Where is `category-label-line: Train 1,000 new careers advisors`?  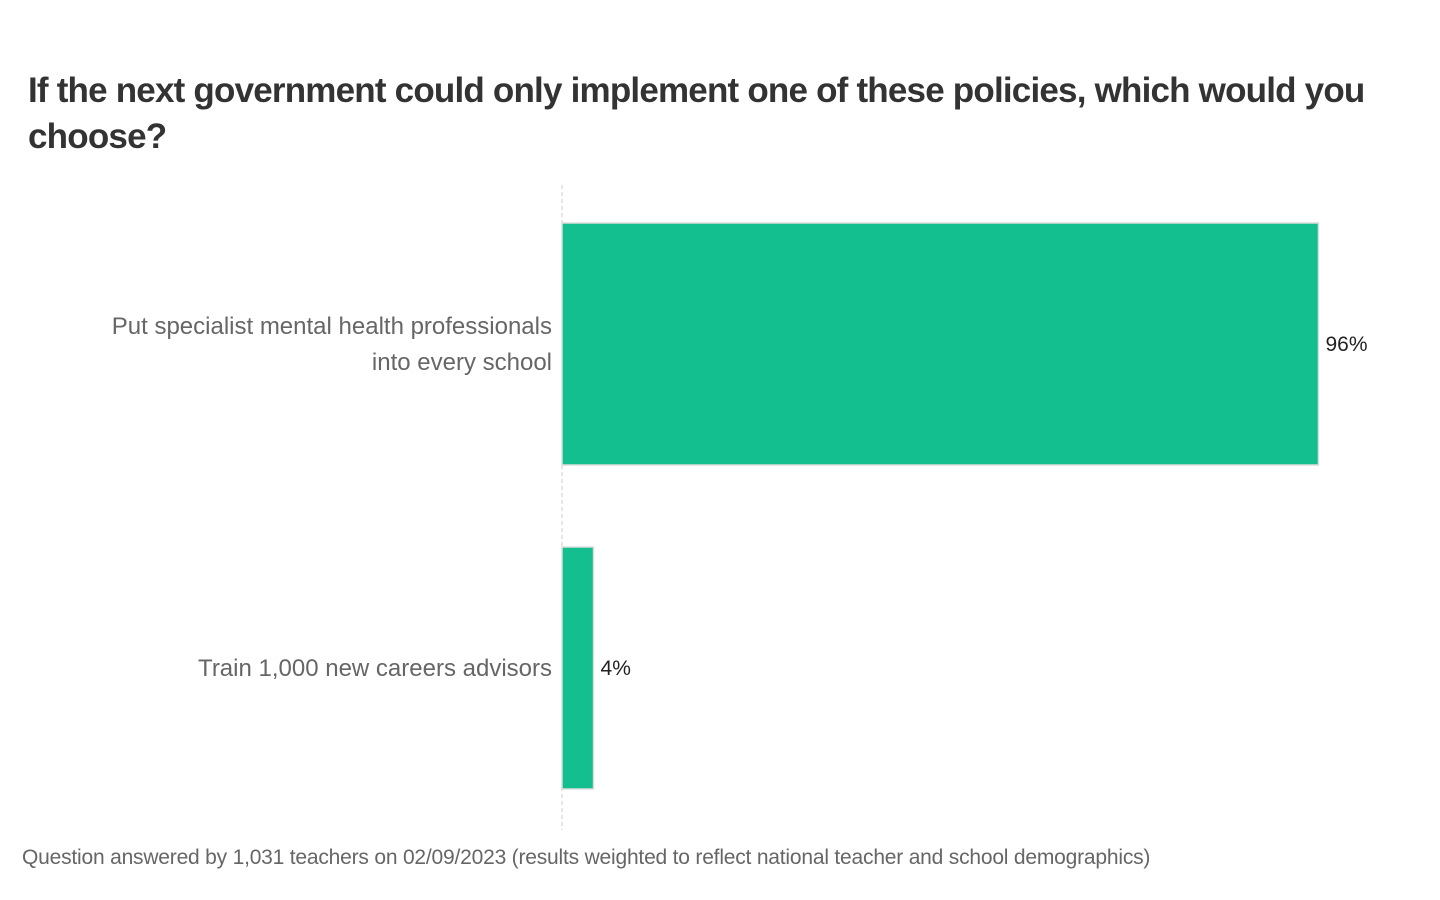 category-label-line: Train 1,000 new careers advisors is located at coordinates (375, 668).